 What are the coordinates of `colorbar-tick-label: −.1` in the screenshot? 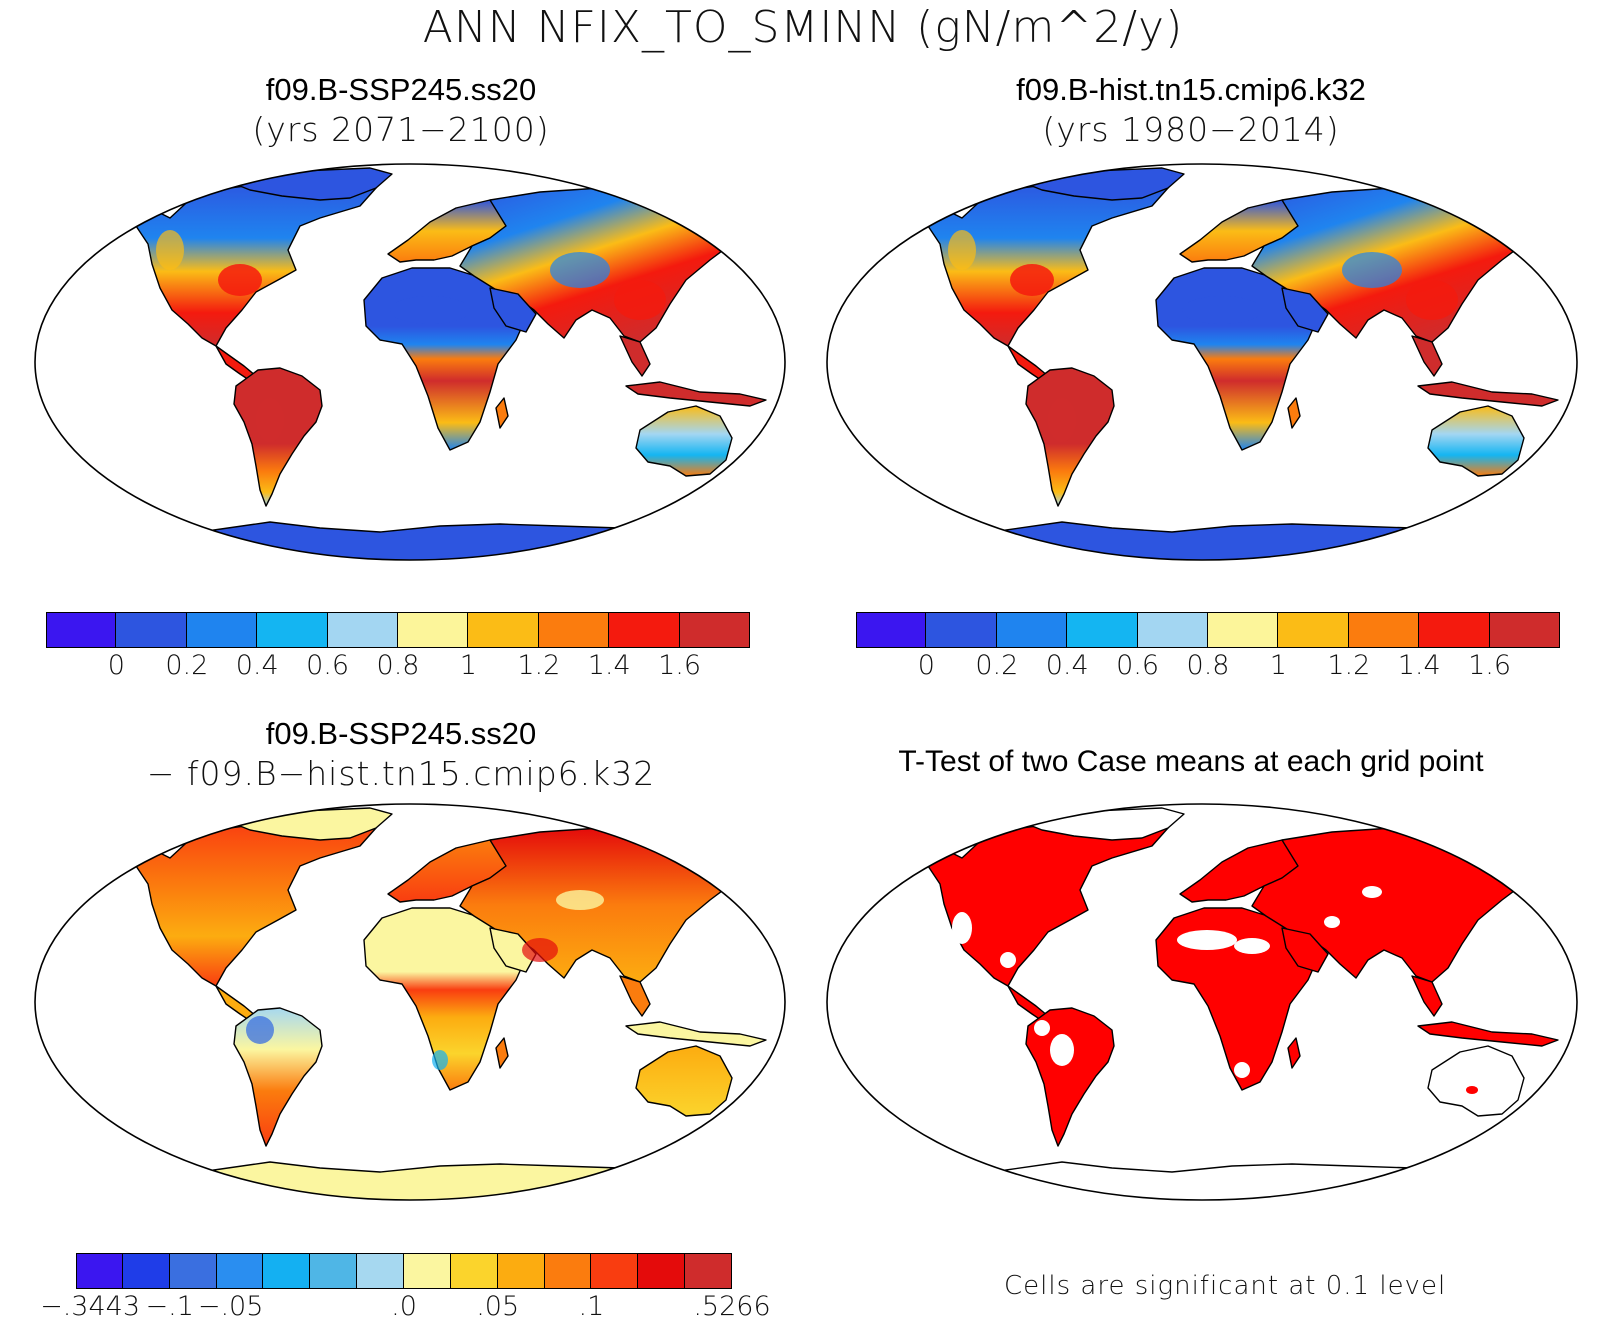 It's located at (169, 1306).